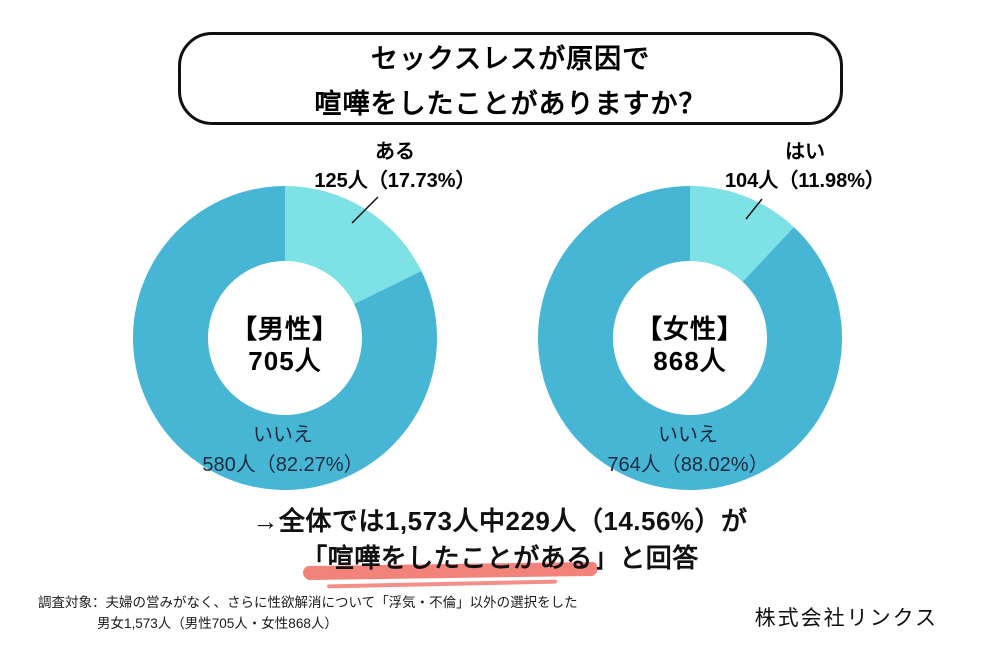 Image resolution: width=1000 pixels, height=650 pixels. Describe the element at coordinates (742, 234) in the screenshot. I see `donut-slice-はい` at that location.